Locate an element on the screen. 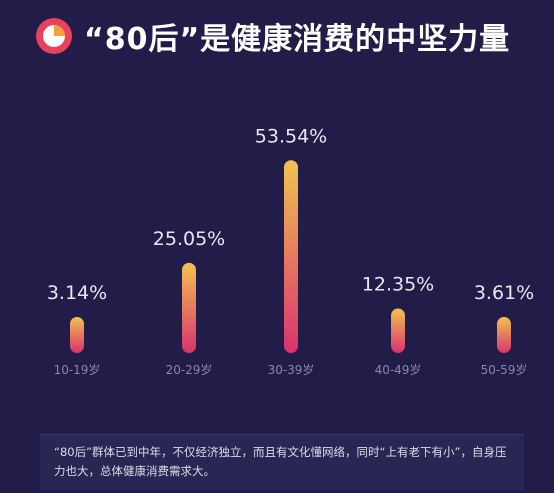 The width and height of the screenshot is (554, 493). value-label: 25.05% is located at coordinates (189, 239).